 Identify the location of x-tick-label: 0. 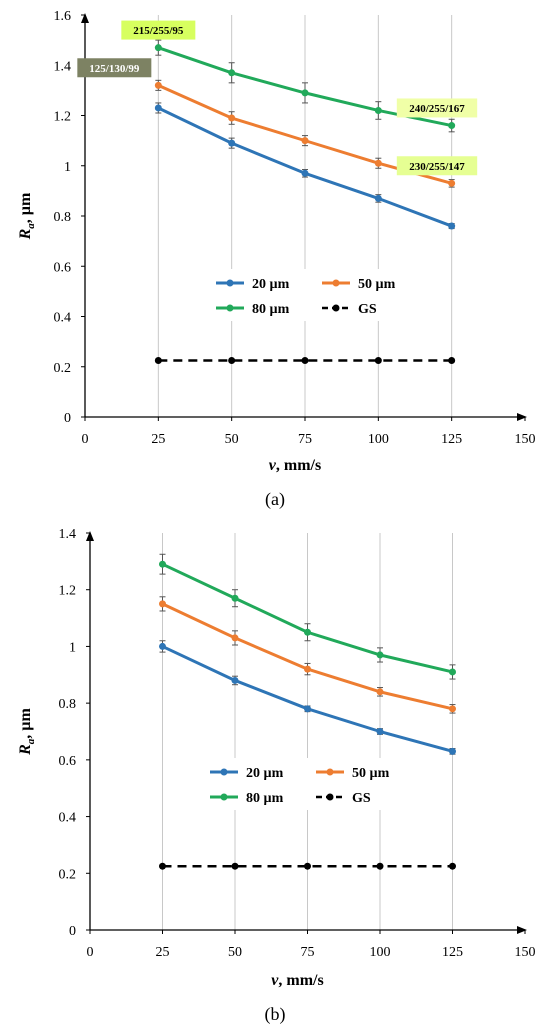
(90, 952).